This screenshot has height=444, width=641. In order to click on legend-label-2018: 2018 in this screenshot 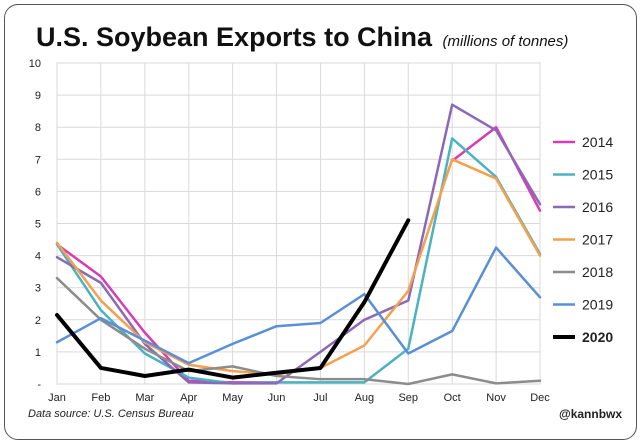, I will do `click(597, 272)`.